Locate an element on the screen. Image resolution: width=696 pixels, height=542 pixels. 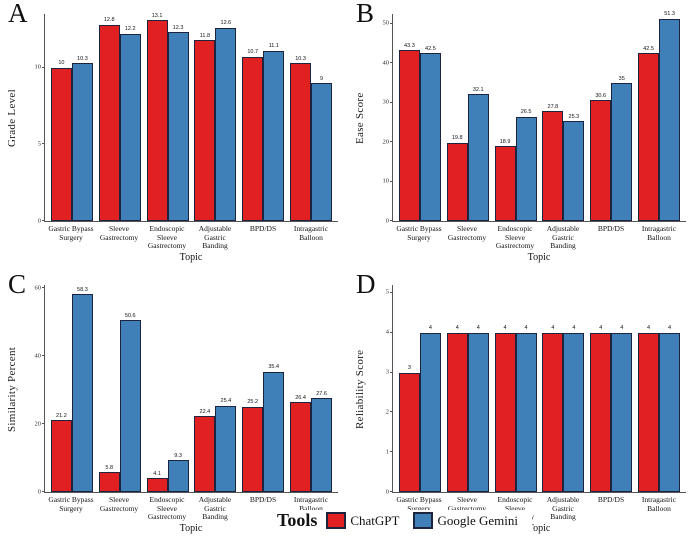
bar-group: 5.8 50.6 is located at coordinates (120, 388).